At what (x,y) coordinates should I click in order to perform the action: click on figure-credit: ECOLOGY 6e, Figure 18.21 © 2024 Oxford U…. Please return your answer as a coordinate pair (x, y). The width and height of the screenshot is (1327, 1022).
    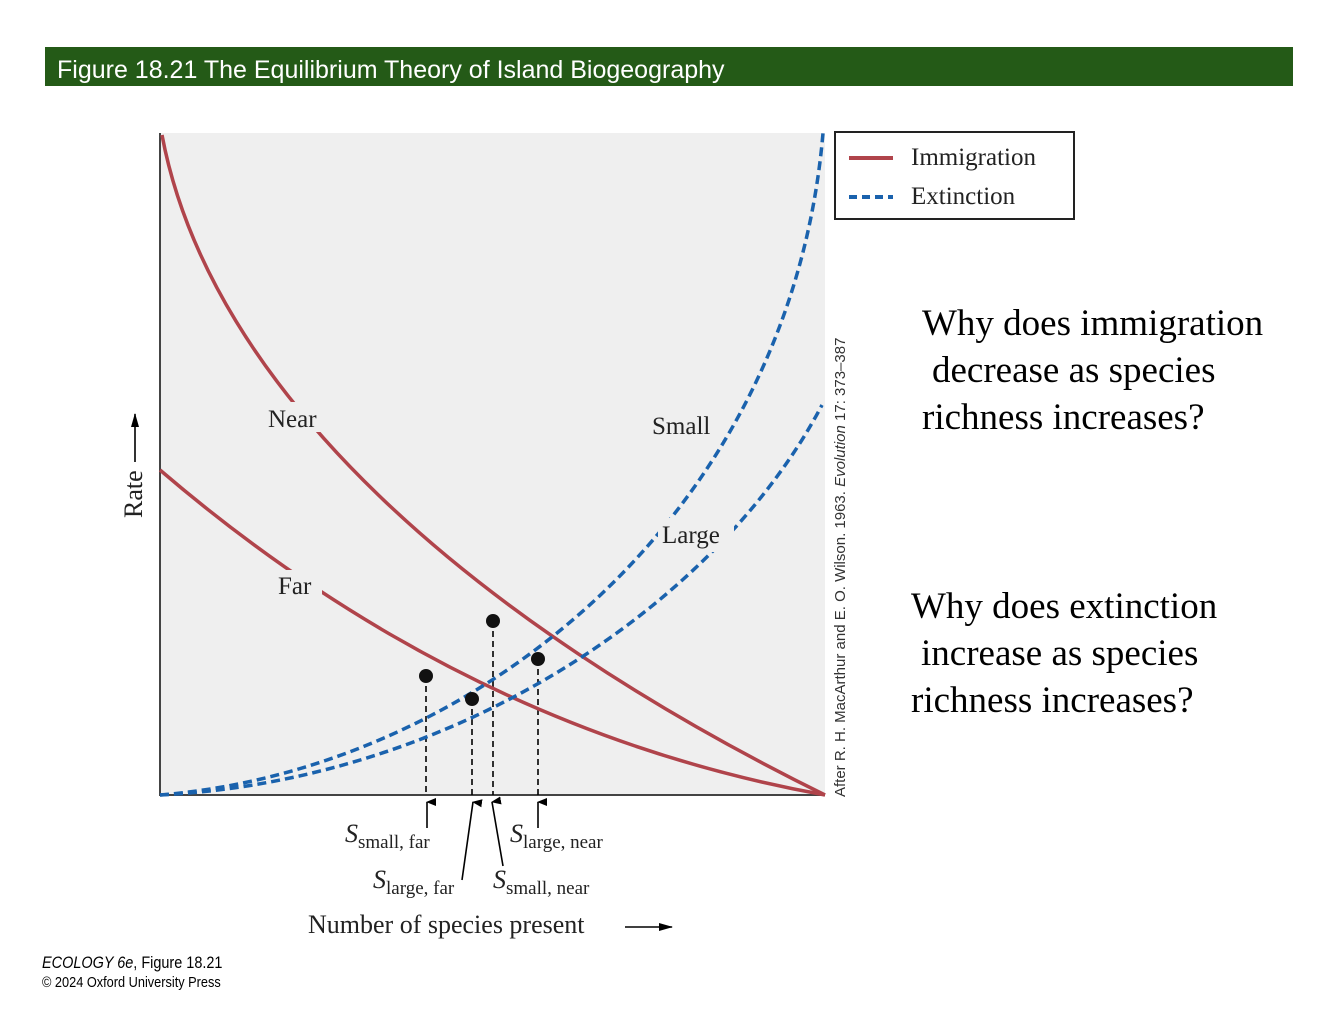
    Looking at the image, I should click on (132, 973).